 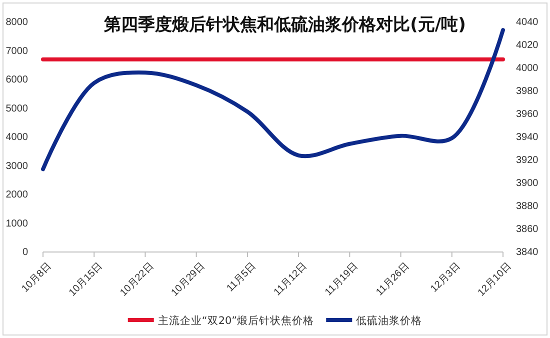 I want to click on y-tick-label: 3000, so click(x=17, y=166).